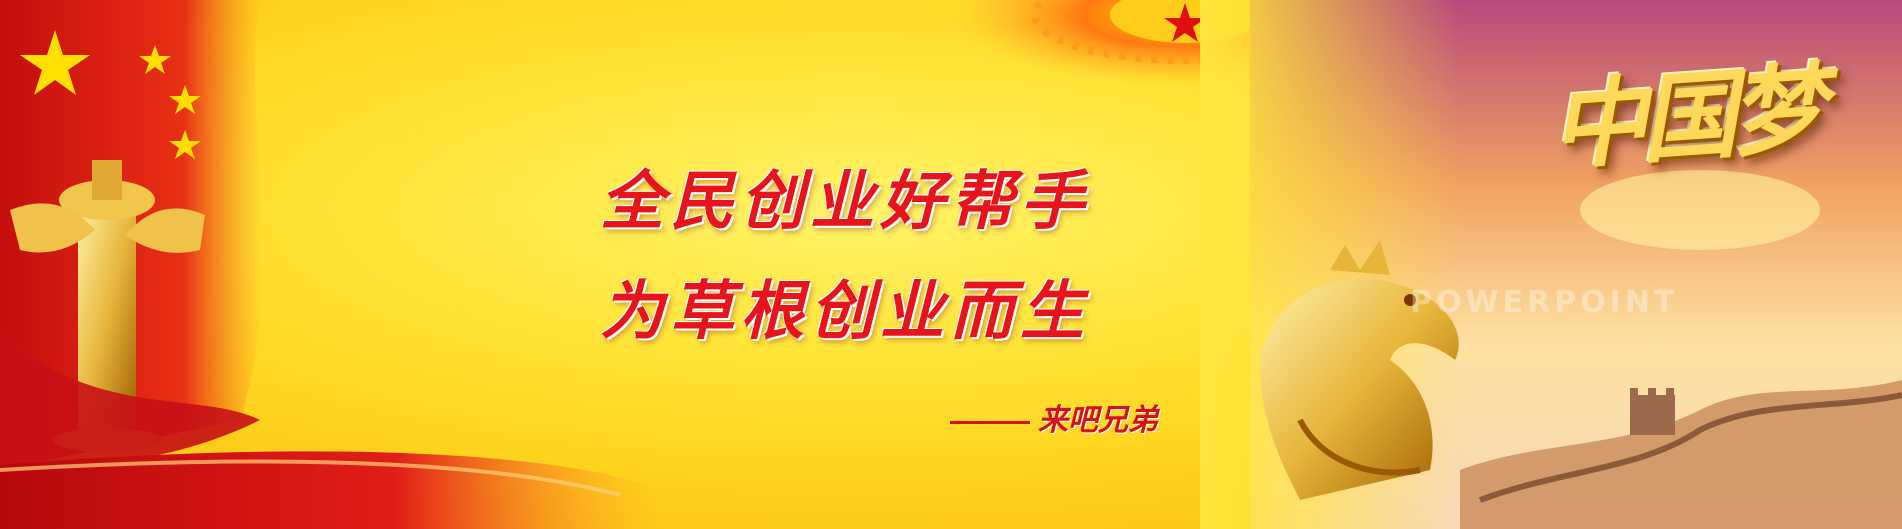 This screenshot has height=529, width=1902. I want to click on huabiao-column-icon, so click(107, 306).